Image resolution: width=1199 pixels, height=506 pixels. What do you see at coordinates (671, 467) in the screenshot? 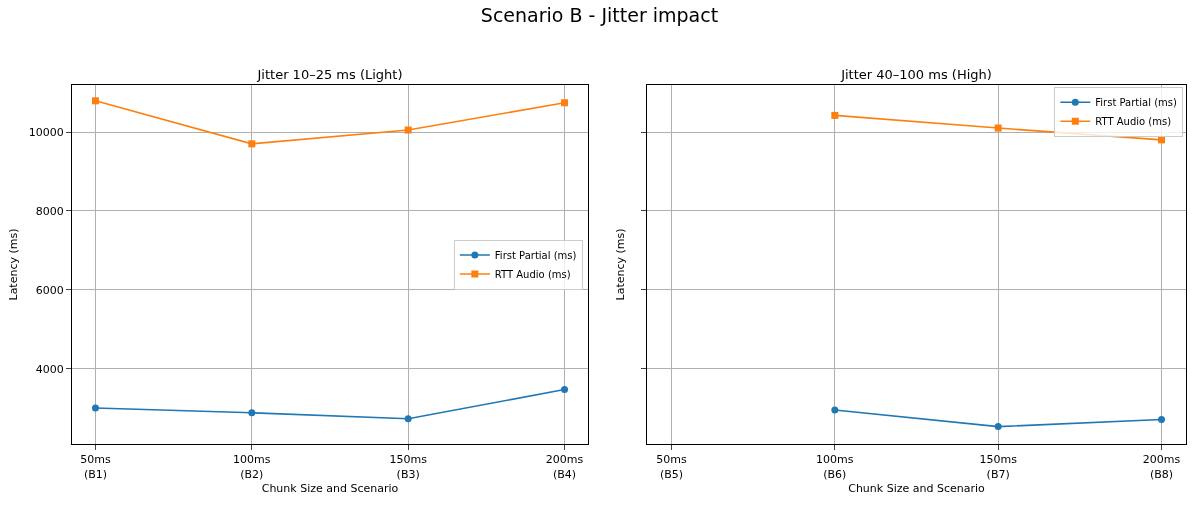
I see `x-tick-label: 50ms (B5)` at bounding box center [671, 467].